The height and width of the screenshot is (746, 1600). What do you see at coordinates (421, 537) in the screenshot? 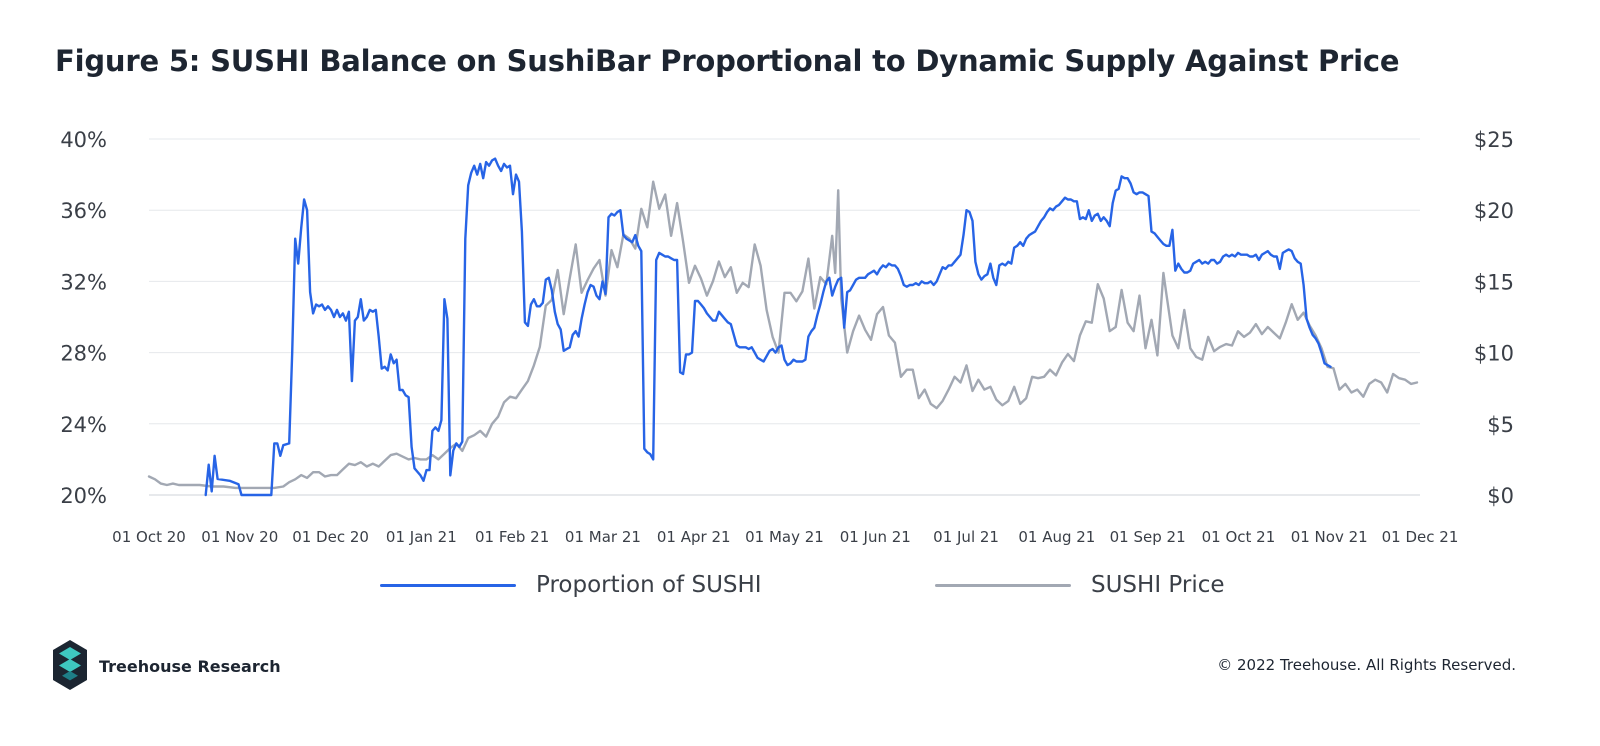
I see `x-tick-label: 01 Jan 21` at bounding box center [421, 537].